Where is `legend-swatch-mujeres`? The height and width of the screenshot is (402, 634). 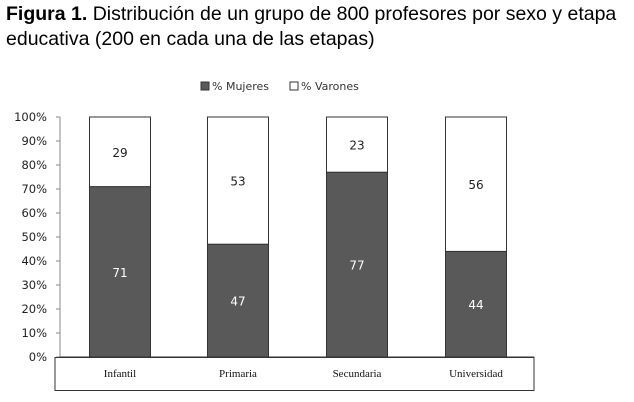
legend-swatch-mujeres is located at coordinates (205, 86).